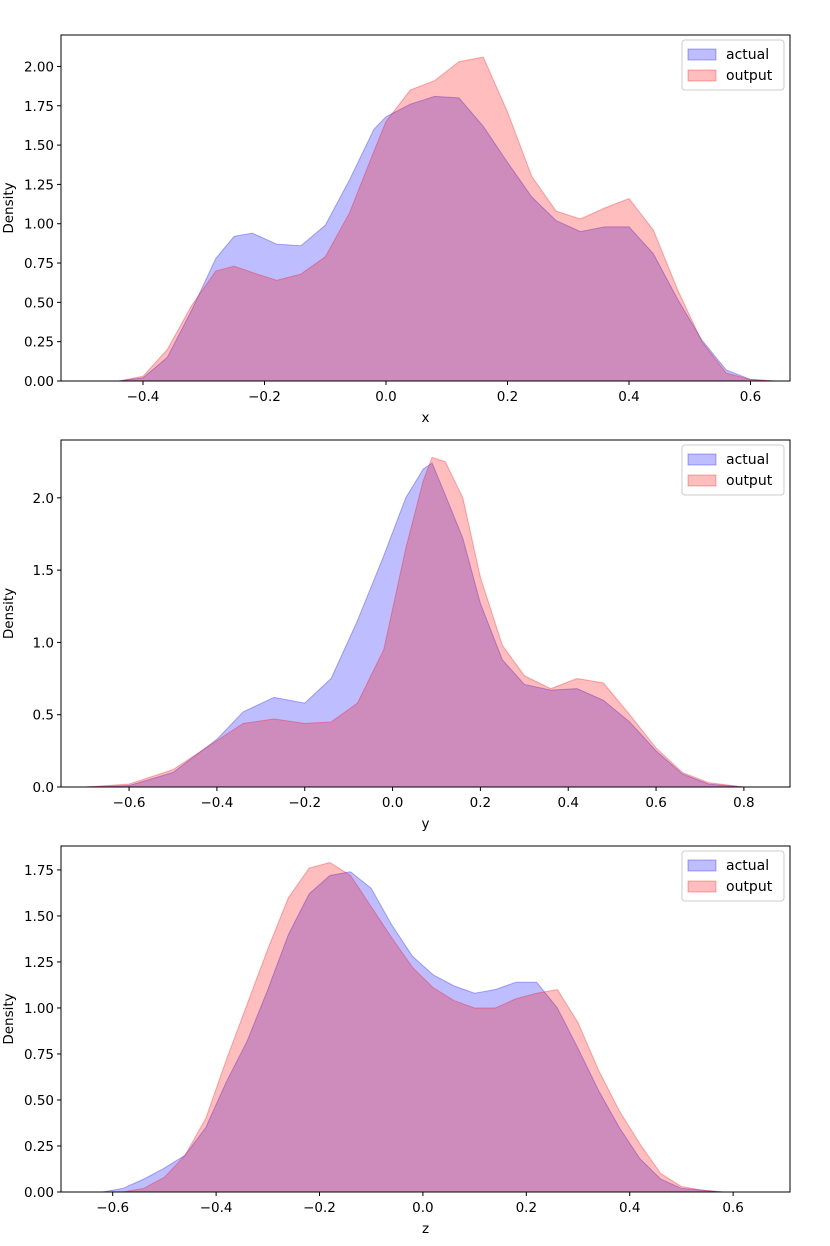  What do you see at coordinates (9, 207) in the screenshot?
I see `x-yaxis-label: Density` at bounding box center [9, 207].